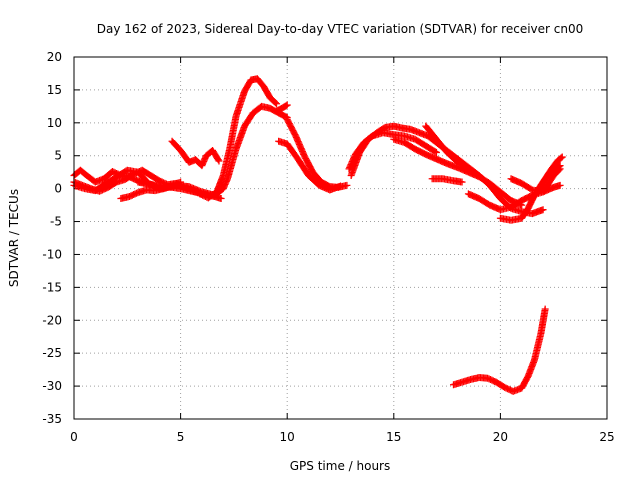 This screenshot has height=480, width=640. I want to click on y-tick-labels: 20 15 10 5 0 -5 -10 -15 -20 -25 -30 -35, so click(52, 238).